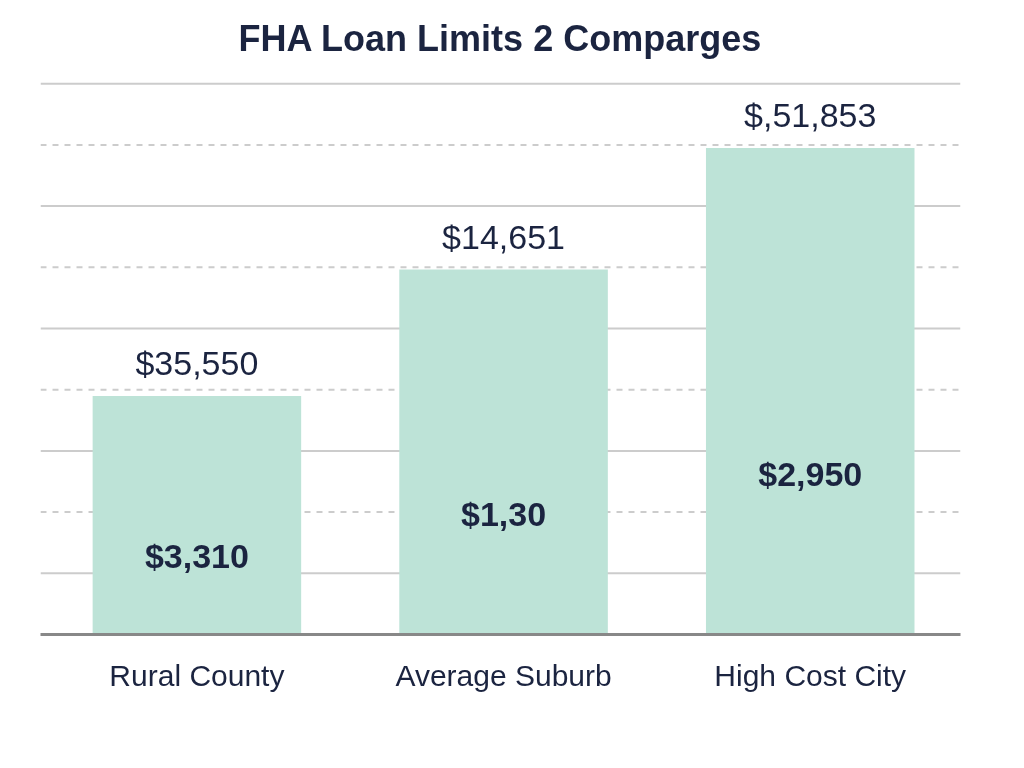 The height and width of the screenshot is (768, 1024). Describe the element at coordinates (810, 473) in the screenshot. I see `annotation: $2,950` at that location.